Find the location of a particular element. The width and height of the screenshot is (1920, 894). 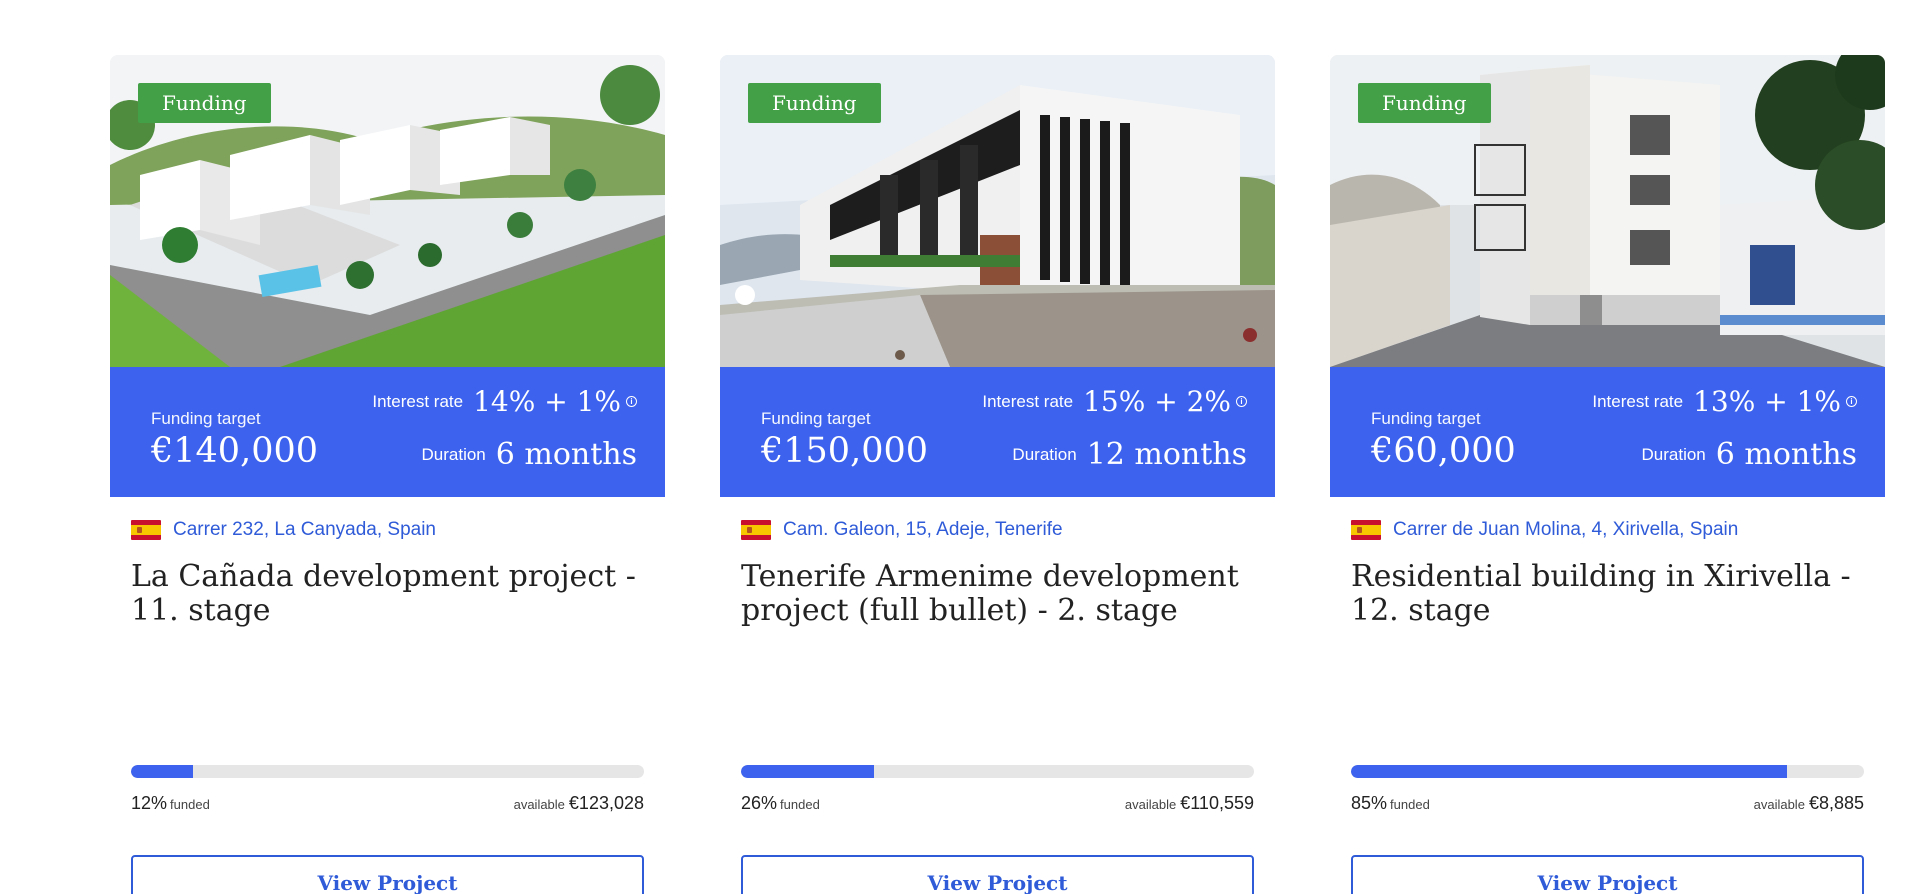

project-location: Cam. Galeon, 15, Adeje, Tenerife is located at coordinates (902, 530).